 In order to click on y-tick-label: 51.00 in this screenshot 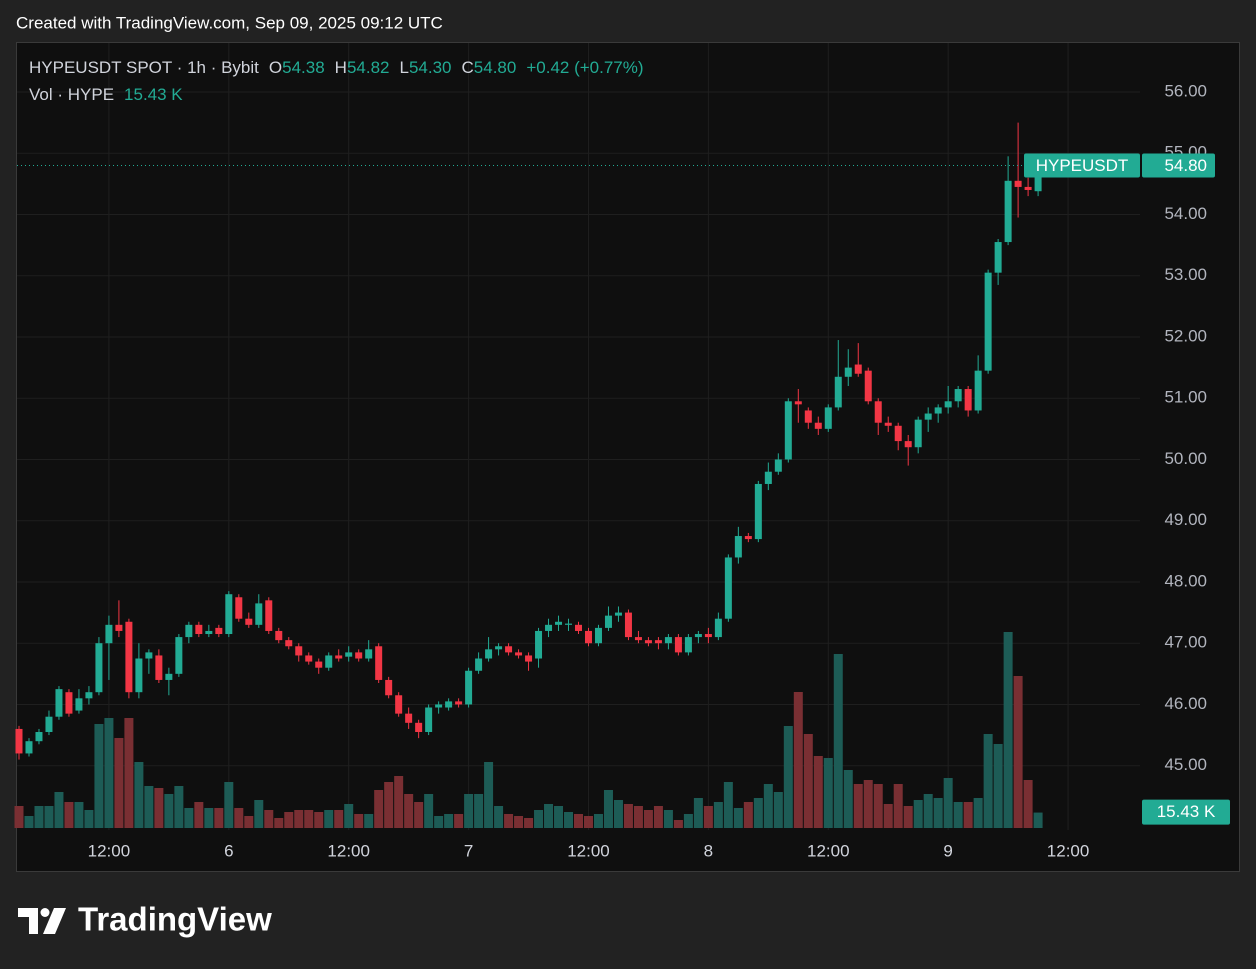, I will do `click(1185, 397)`.